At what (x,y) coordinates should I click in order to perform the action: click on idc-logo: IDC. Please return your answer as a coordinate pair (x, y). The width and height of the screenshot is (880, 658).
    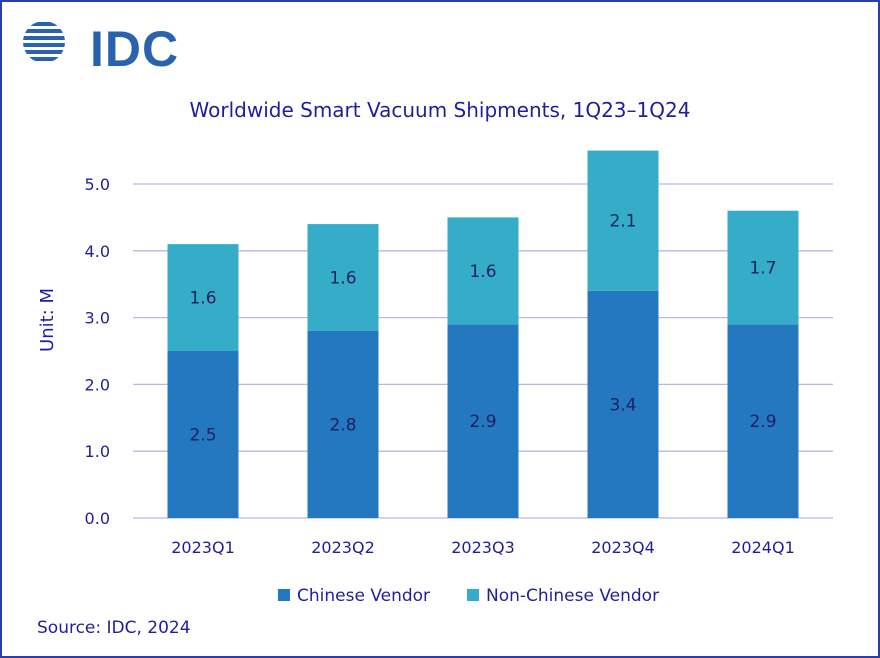
    Looking at the image, I should click on (99, 46).